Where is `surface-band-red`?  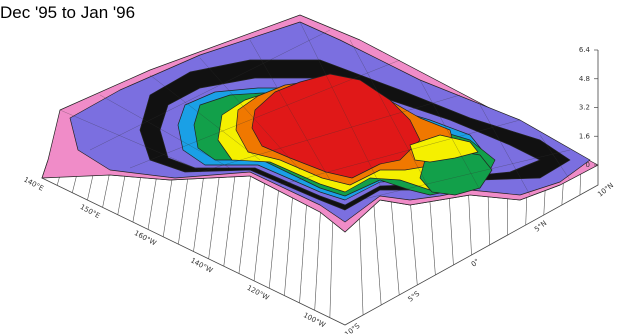
surface-band-red is located at coordinates (336, 126).